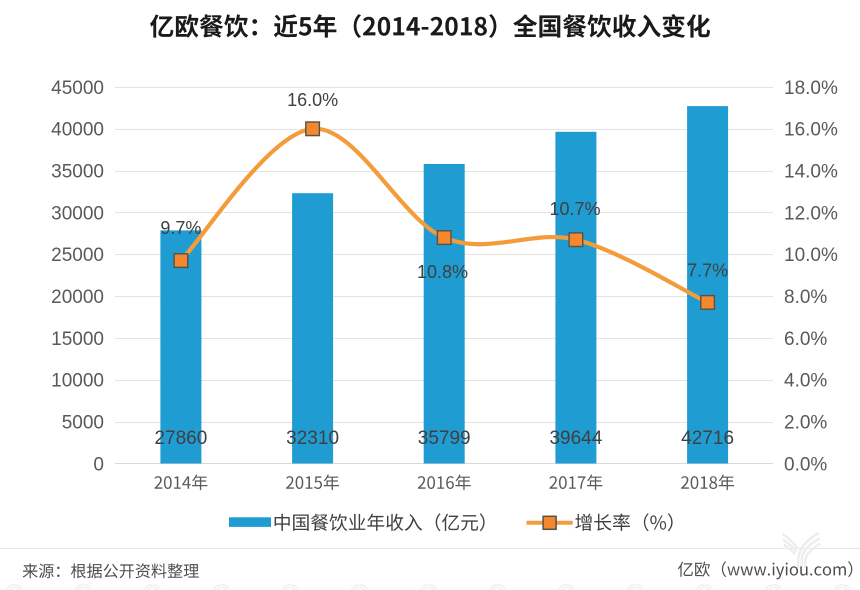  Describe the element at coordinates (805, 464) in the screenshot. I see `svg-text: 0.0%` at that location.